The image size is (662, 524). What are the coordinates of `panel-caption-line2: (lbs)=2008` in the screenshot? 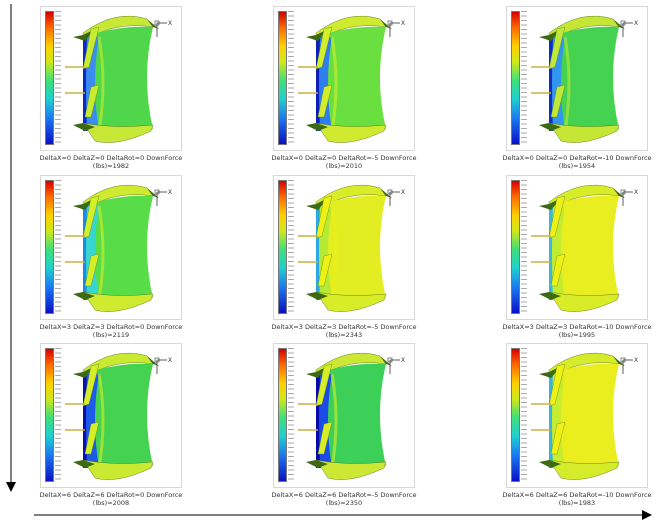 It's located at (111, 503).